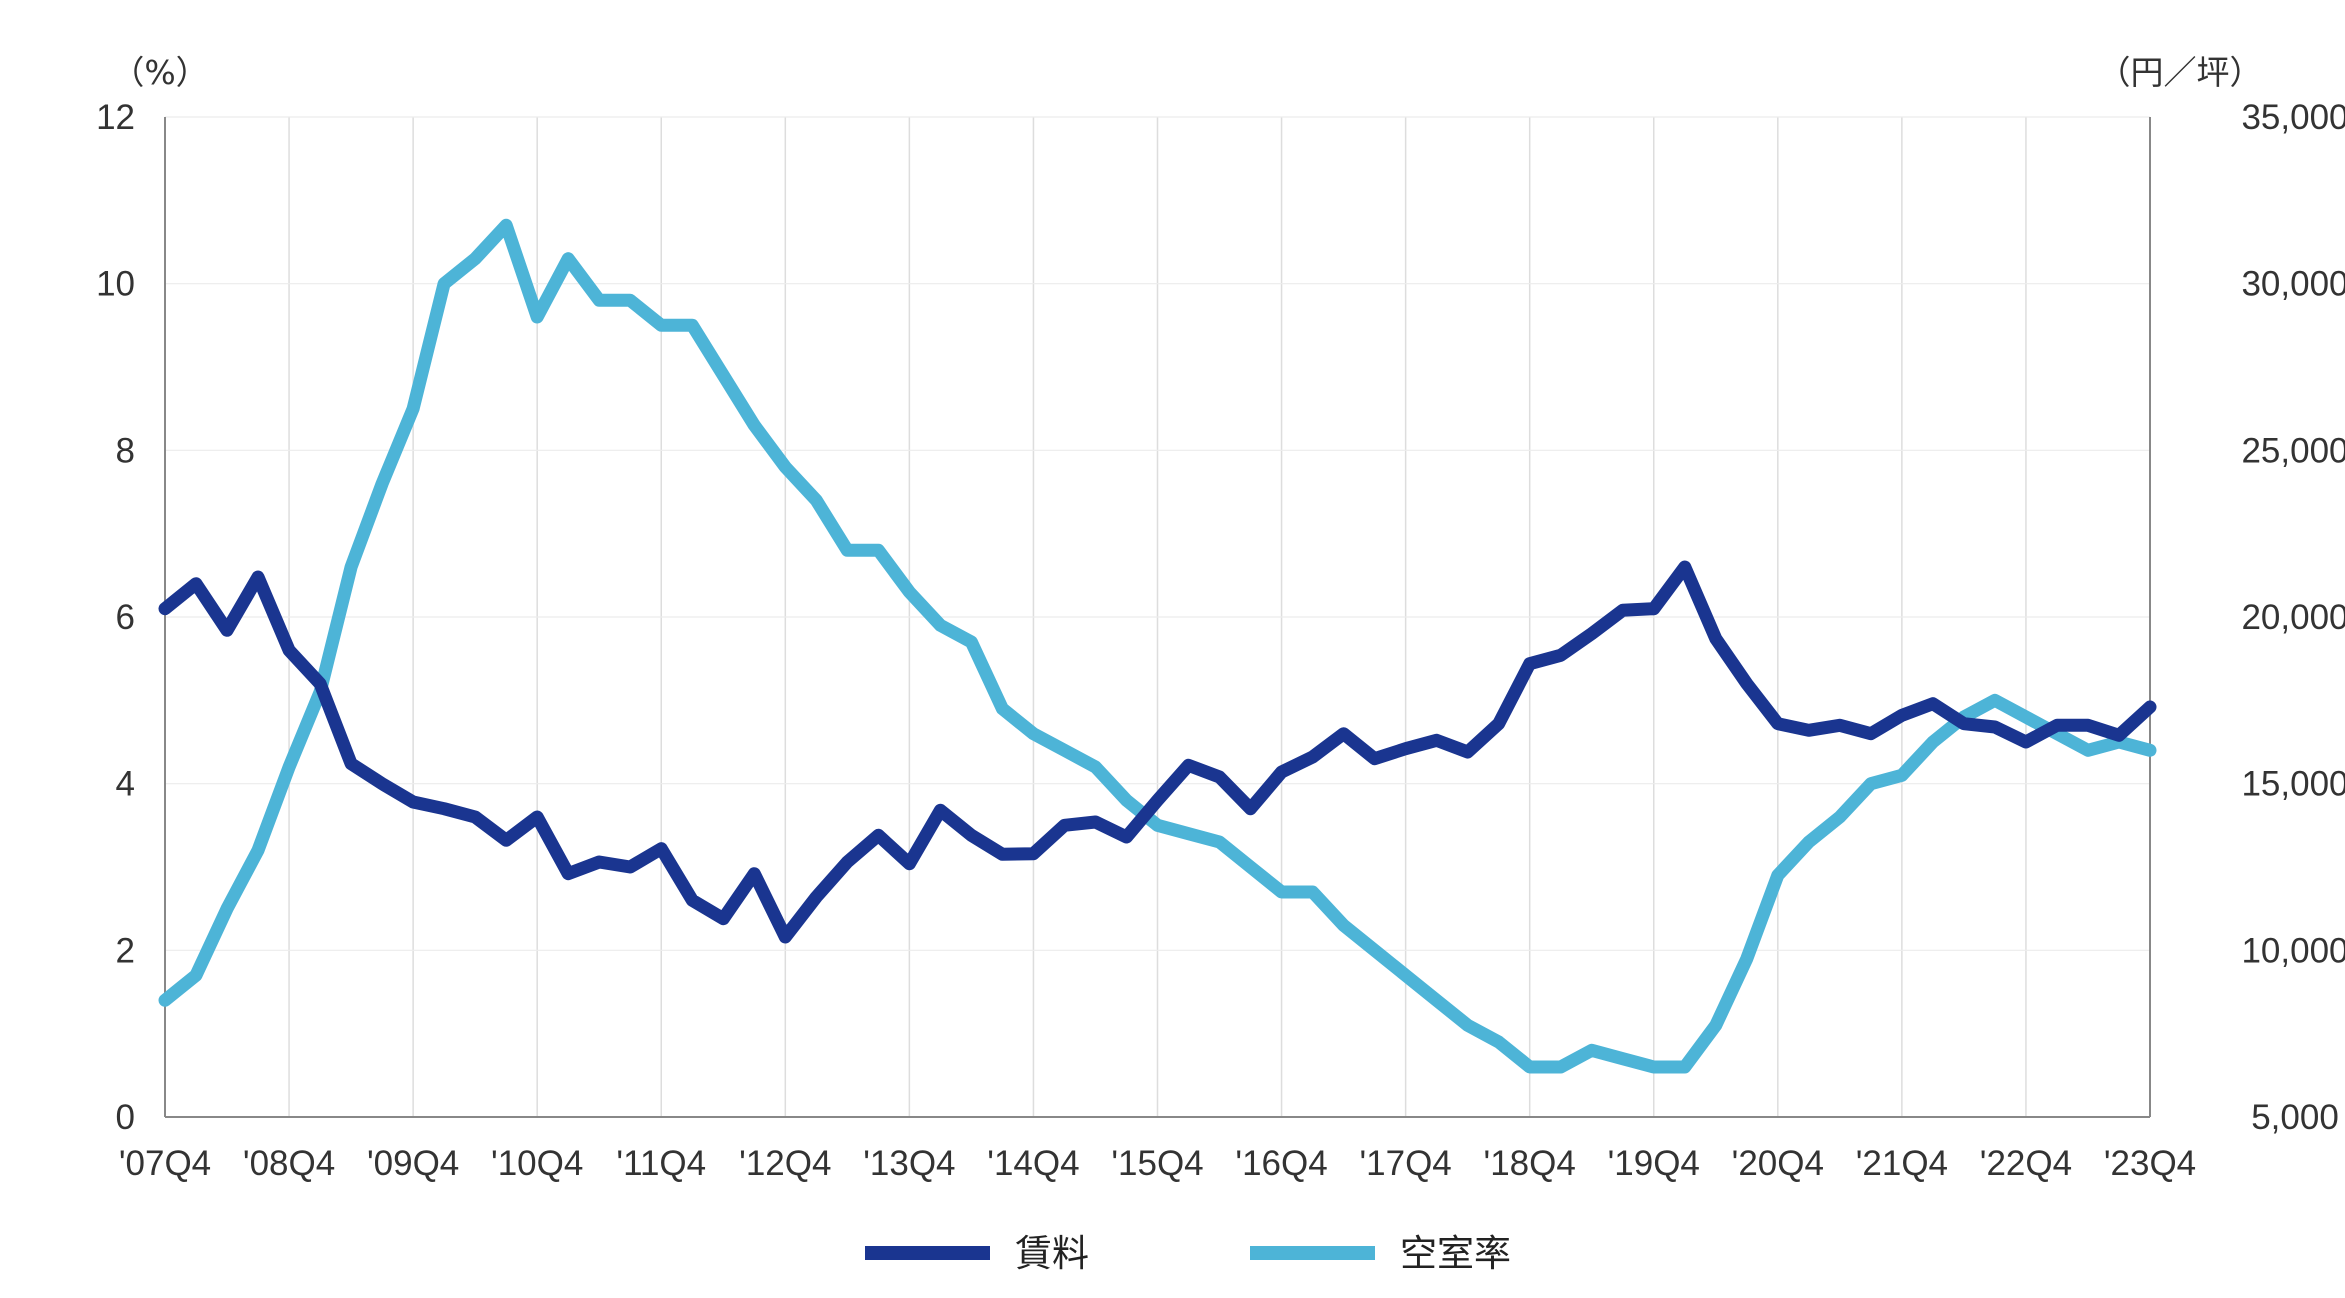  I want to click on left-tick-label: 0, so click(125, 1117).